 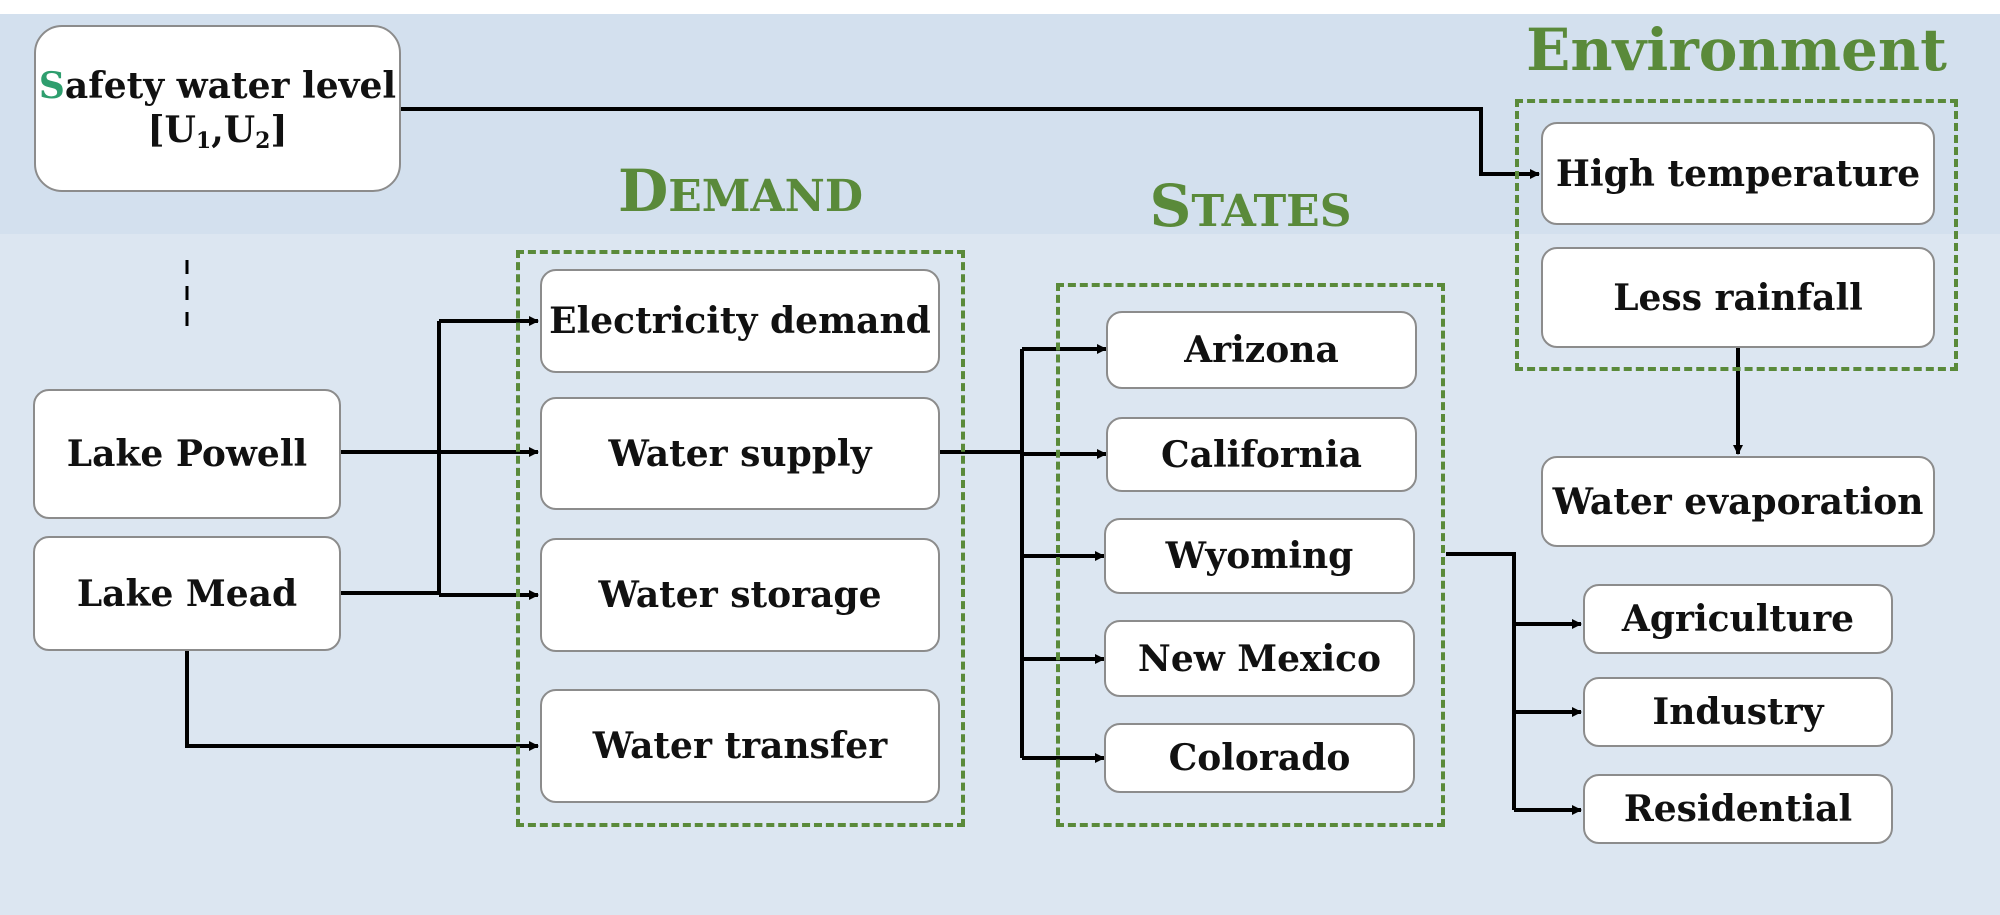 What do you see at coordinates (171, 129) in the screenshot?
I see `safety-range-open: [U` at bounding box center [171, 129].